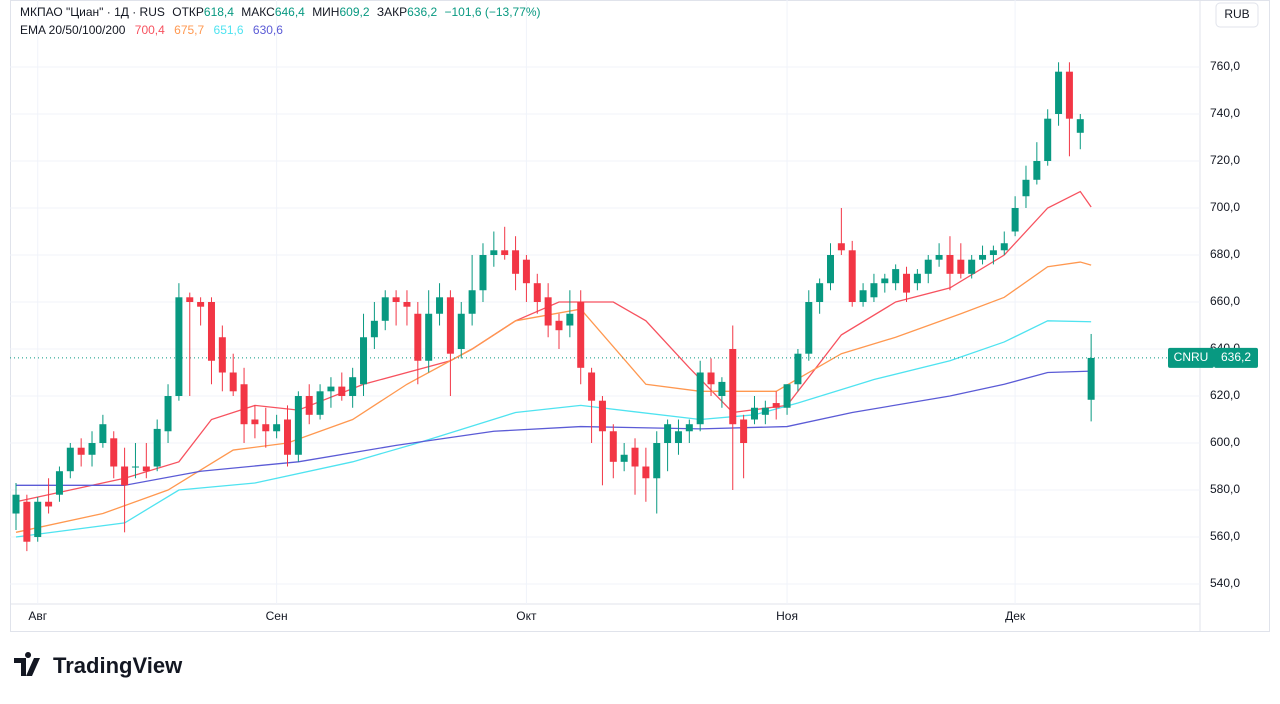  I want to click on high-value: 646,4, so click(290, 12).